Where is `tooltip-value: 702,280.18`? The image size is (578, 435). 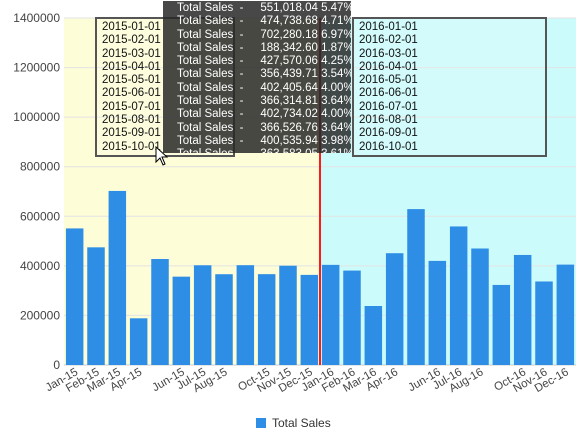
tooltip-value: 702,280.18 is located at coordinates (289, 34).